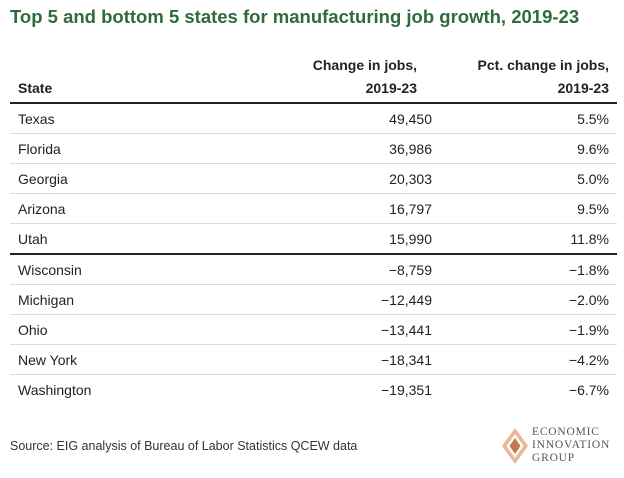 This screenshot has height=478, width=624. I want to click on header-change-line2: 2019-23, so click(391, 88).